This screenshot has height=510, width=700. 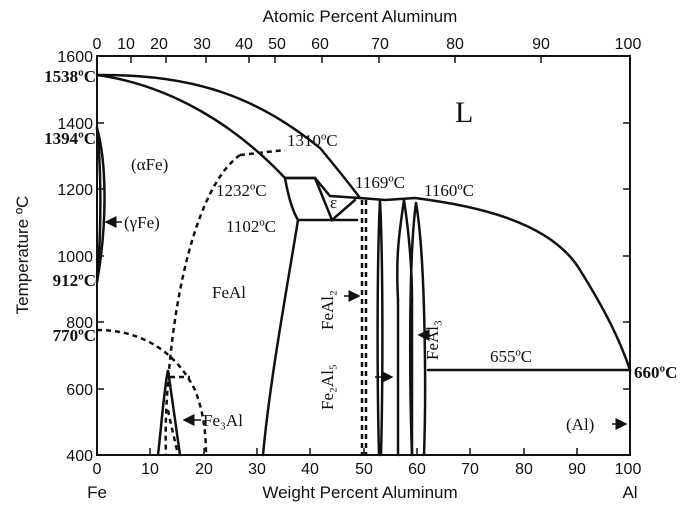 What do you see at coordinates (75, 57) in the screenshot?
I see `y-tick-label: 1600` at bounding box center [75, 57].